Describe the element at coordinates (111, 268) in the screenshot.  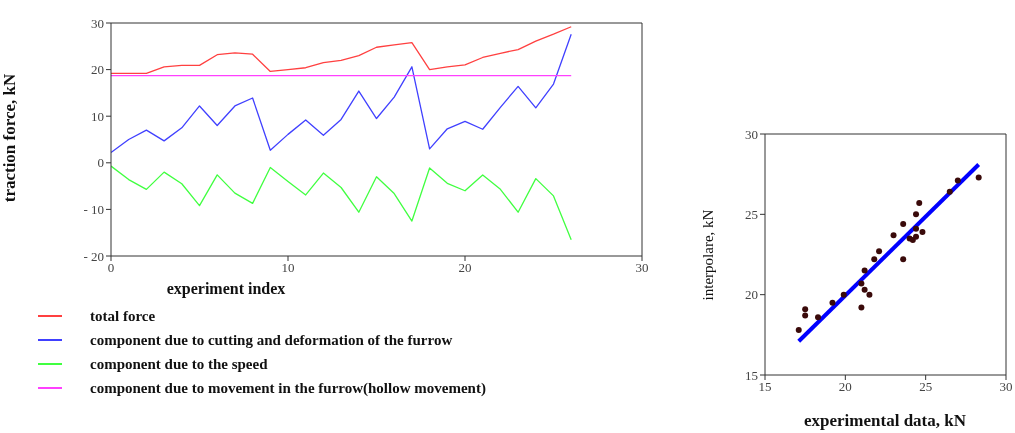
I see `x-tick-label: 0` at that location.